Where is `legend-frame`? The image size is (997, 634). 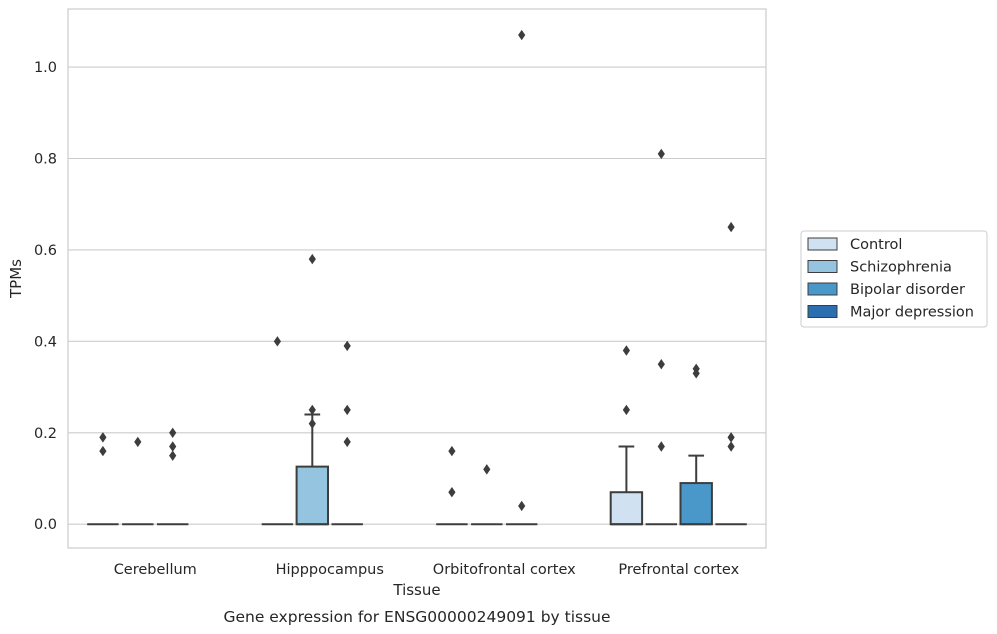 legend-frame is located at coordinates (894, 279).